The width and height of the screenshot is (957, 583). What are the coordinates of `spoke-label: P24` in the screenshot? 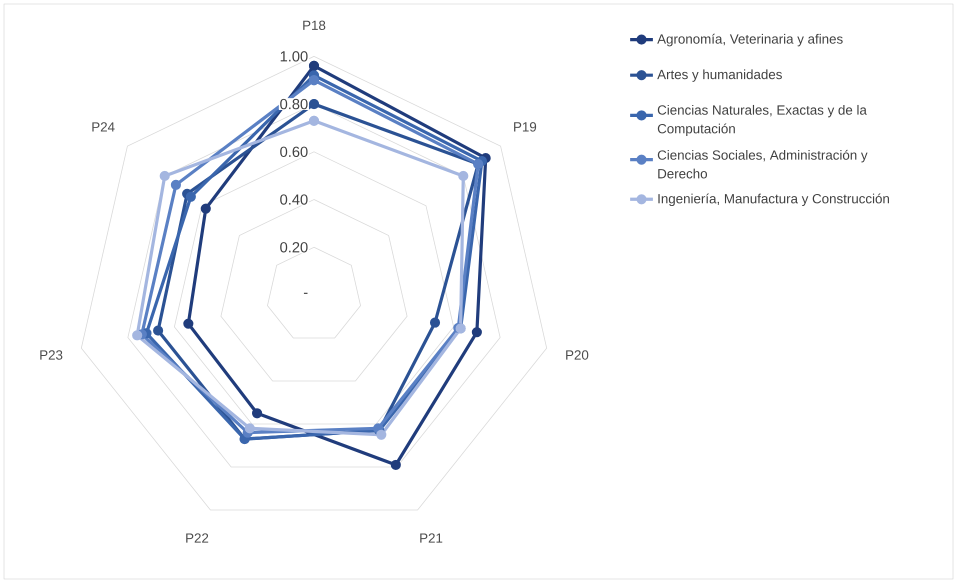 It's located at (103, 127).